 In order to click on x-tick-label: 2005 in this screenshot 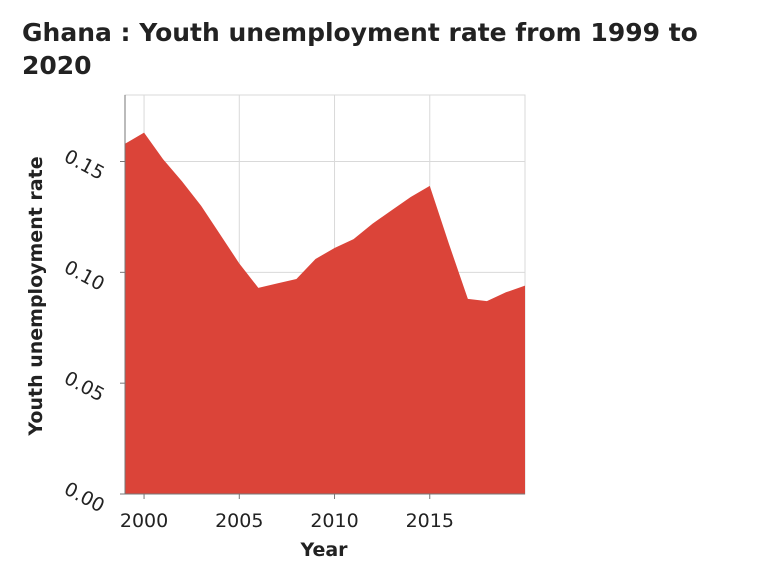, I will do `click(239, 521)`.